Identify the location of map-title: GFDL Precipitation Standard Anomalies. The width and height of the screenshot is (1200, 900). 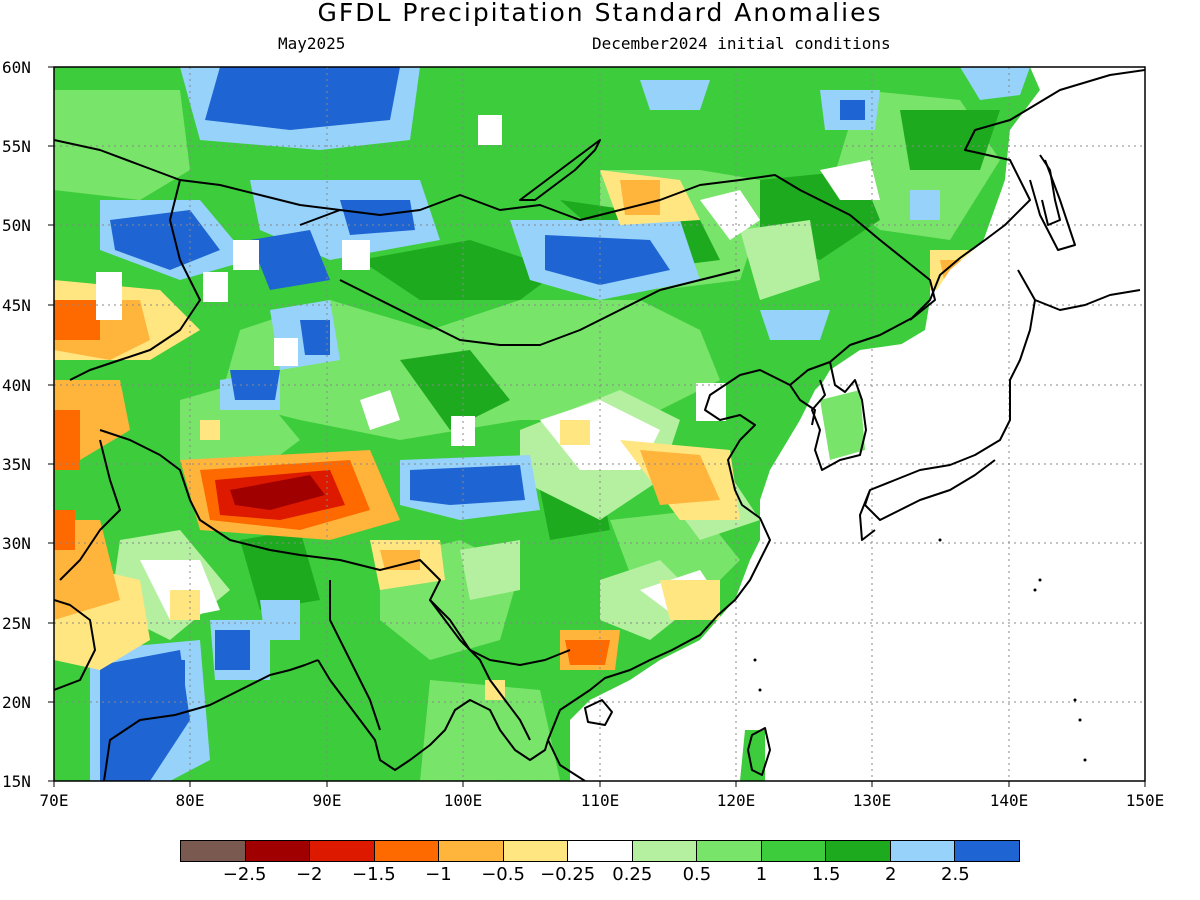
(600, 13).